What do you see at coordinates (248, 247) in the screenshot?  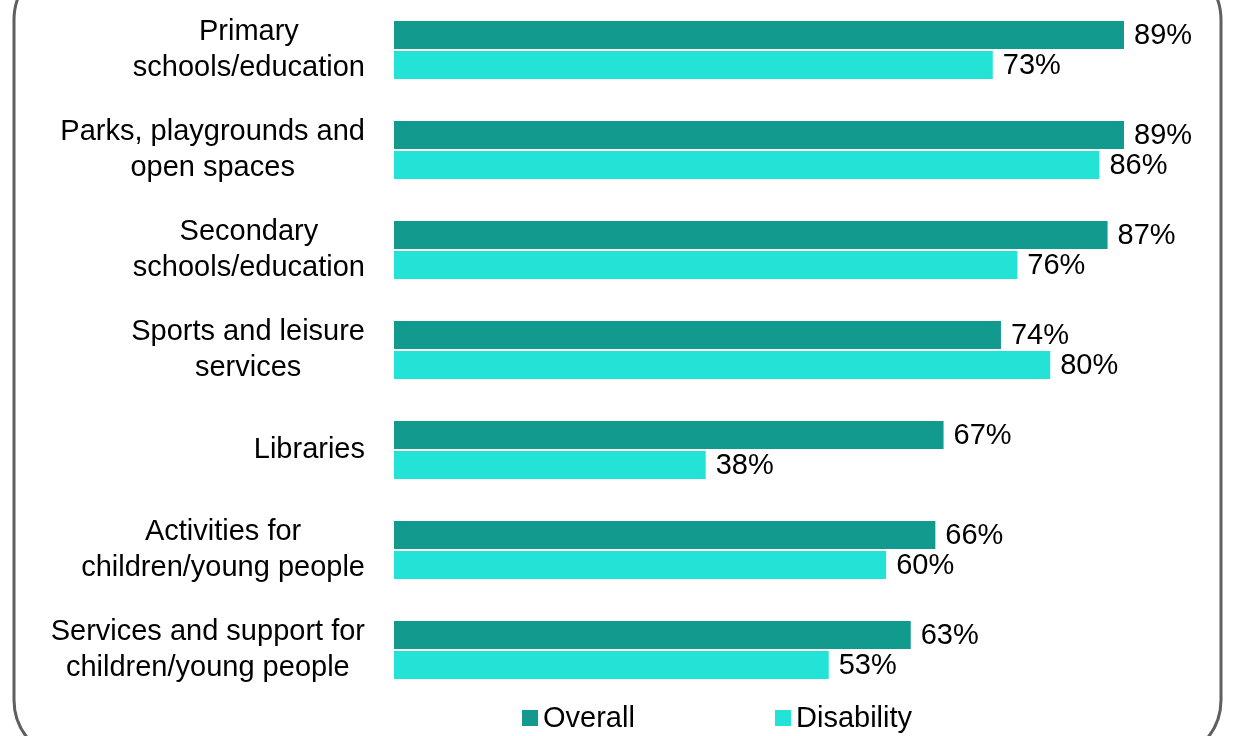 I see `y-tick-label: Secondary schools/education` at bounding box center [248, 247].